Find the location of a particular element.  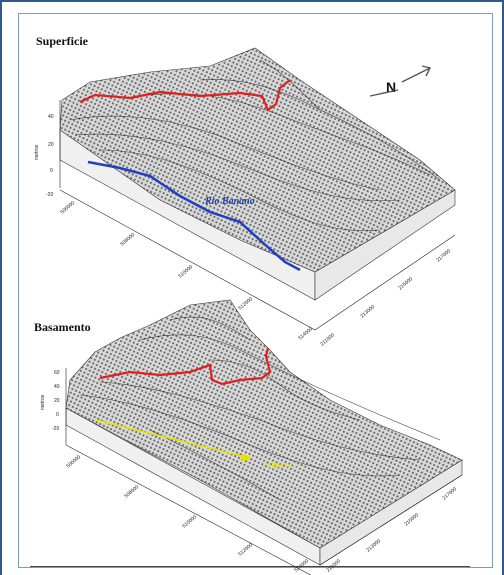

superficie-easting-tick: 514000 is located at coordinates (305, 333).